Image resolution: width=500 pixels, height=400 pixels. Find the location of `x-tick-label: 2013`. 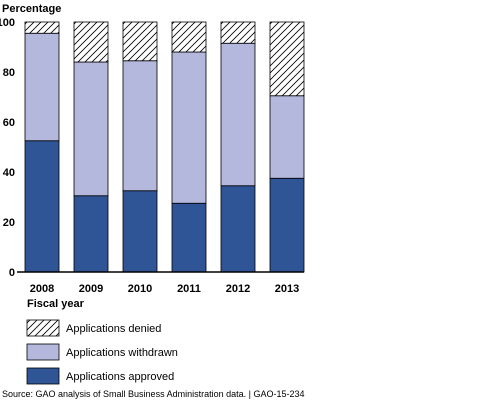

x-tick-label: 2013 is located at coordinates (287, 289).